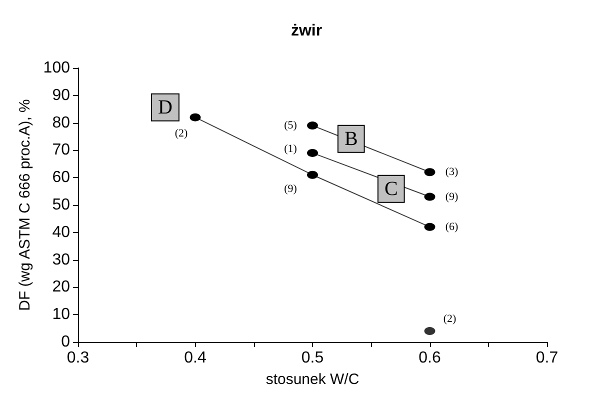 Image resolution: width=613 pixels, height=418 pixels. Describe the element at coordinates (451, 172) in the screenshot. I see `annotation: (3)` at that location.